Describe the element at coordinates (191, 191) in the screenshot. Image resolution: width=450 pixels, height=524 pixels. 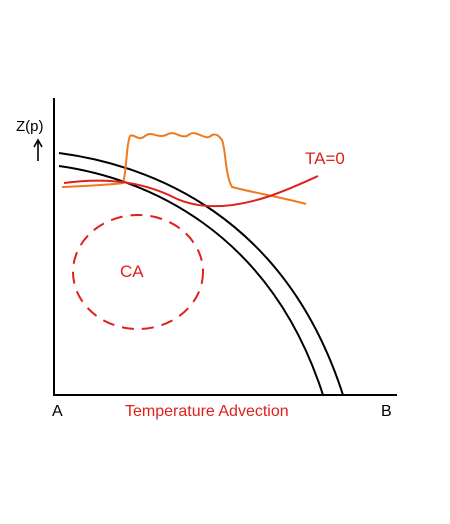
I see `red-ta-zero-curve` at that location.